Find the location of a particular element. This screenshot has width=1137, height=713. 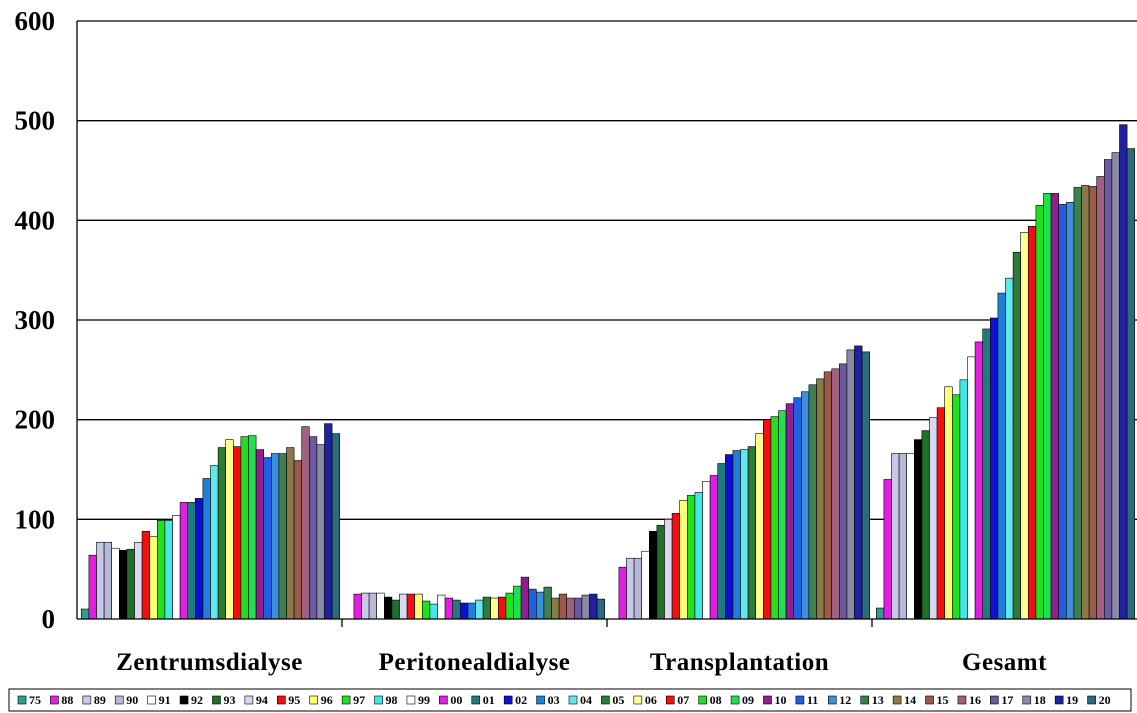

legend-label: 04 is located at coordinates (586, 700).